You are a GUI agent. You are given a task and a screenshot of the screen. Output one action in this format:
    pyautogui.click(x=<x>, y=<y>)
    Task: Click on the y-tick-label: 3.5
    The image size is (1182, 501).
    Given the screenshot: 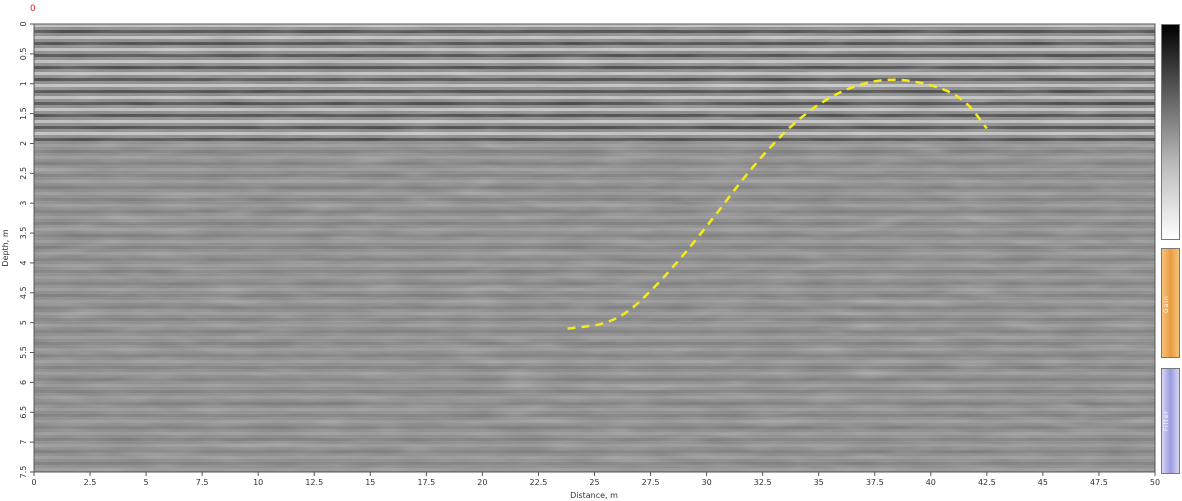 What is the action you would take?
    pyautogui.click(x=23, y=233)
    